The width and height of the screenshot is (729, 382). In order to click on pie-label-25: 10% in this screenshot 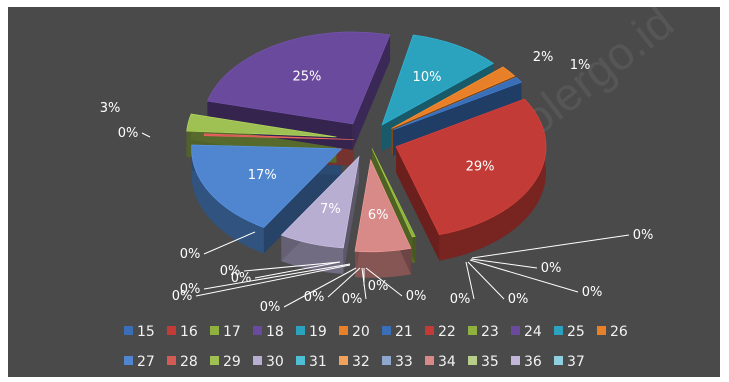, I will do `click(427, 77)`.